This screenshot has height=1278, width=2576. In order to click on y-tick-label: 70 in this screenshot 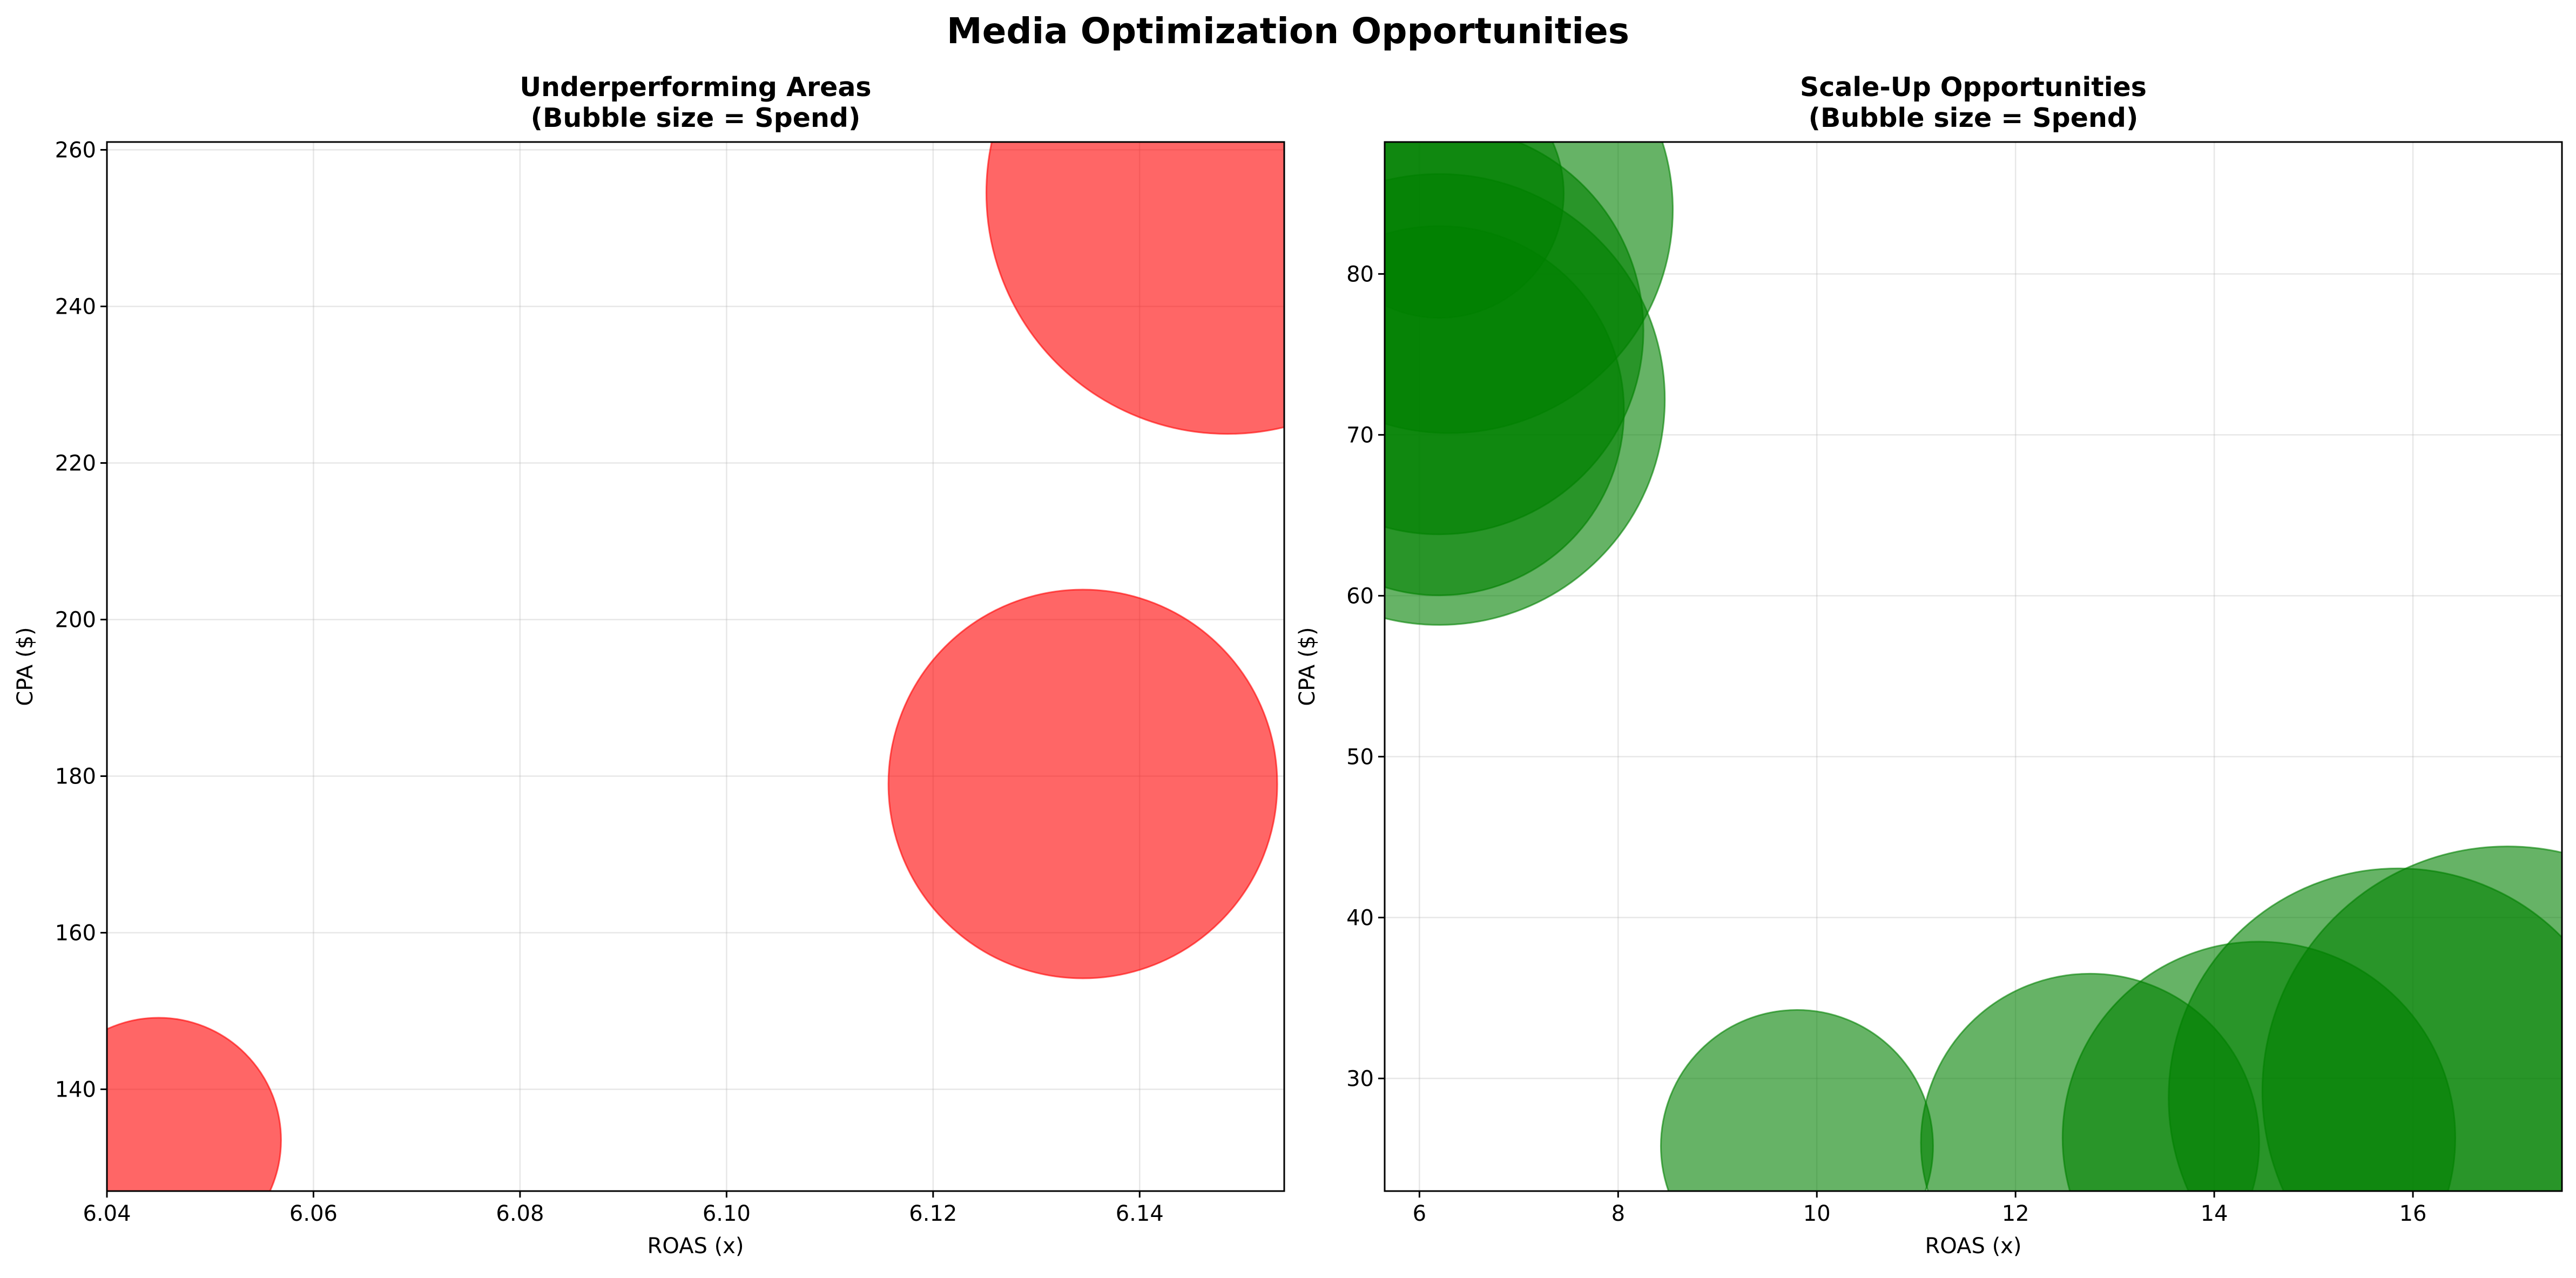, I will do `click(1360, 435)`.